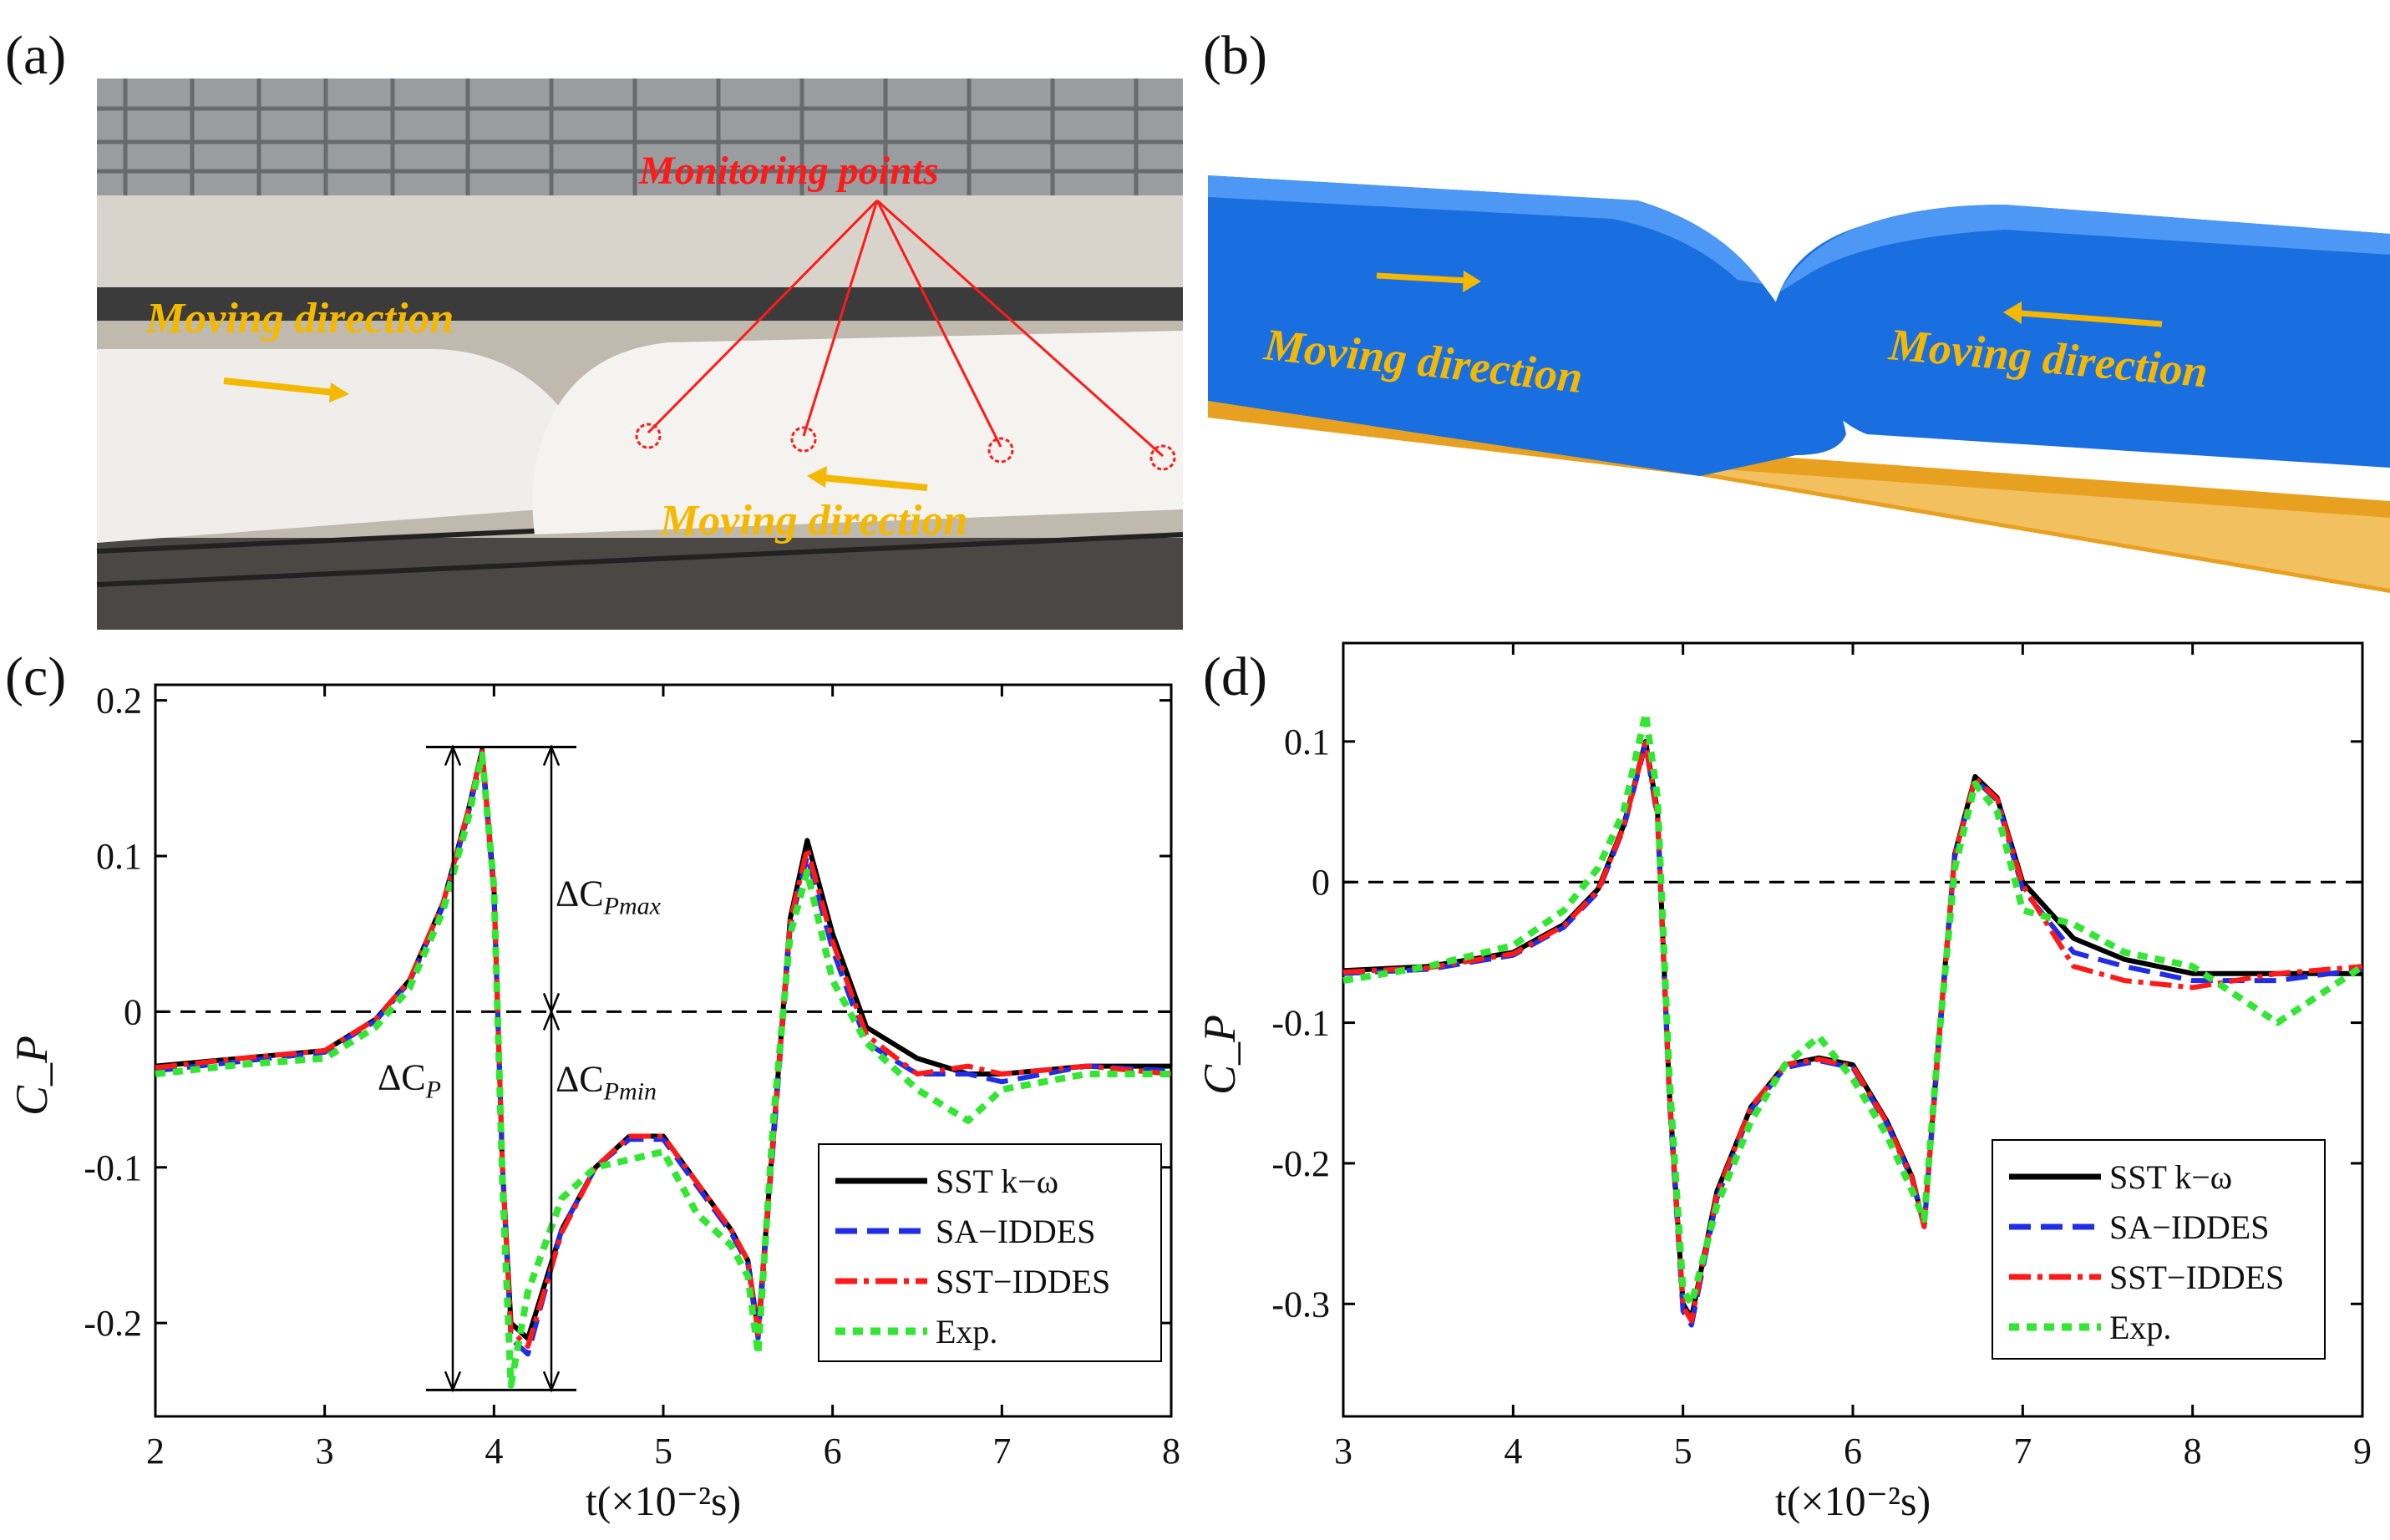 The image size is (2390, 1540). Describe the element at coordinates (2080, 336) in the screenshot. I see `right-train-cfd` at that location.